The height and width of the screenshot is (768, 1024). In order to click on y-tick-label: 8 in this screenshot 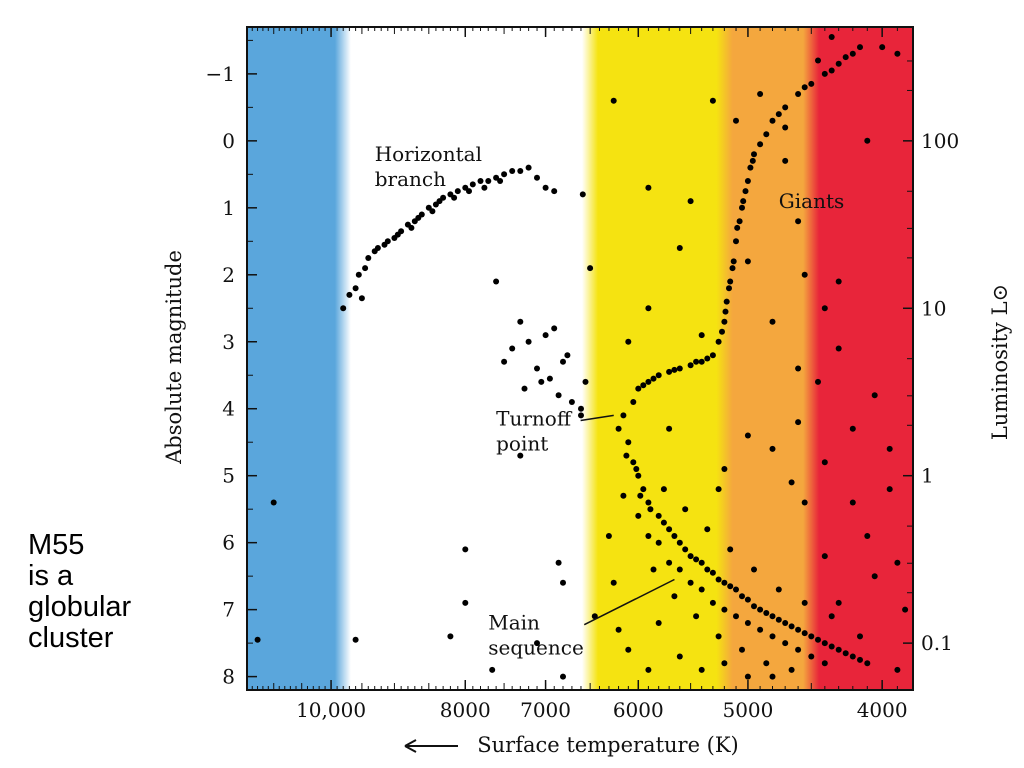, I will do `click(228, 677)`.